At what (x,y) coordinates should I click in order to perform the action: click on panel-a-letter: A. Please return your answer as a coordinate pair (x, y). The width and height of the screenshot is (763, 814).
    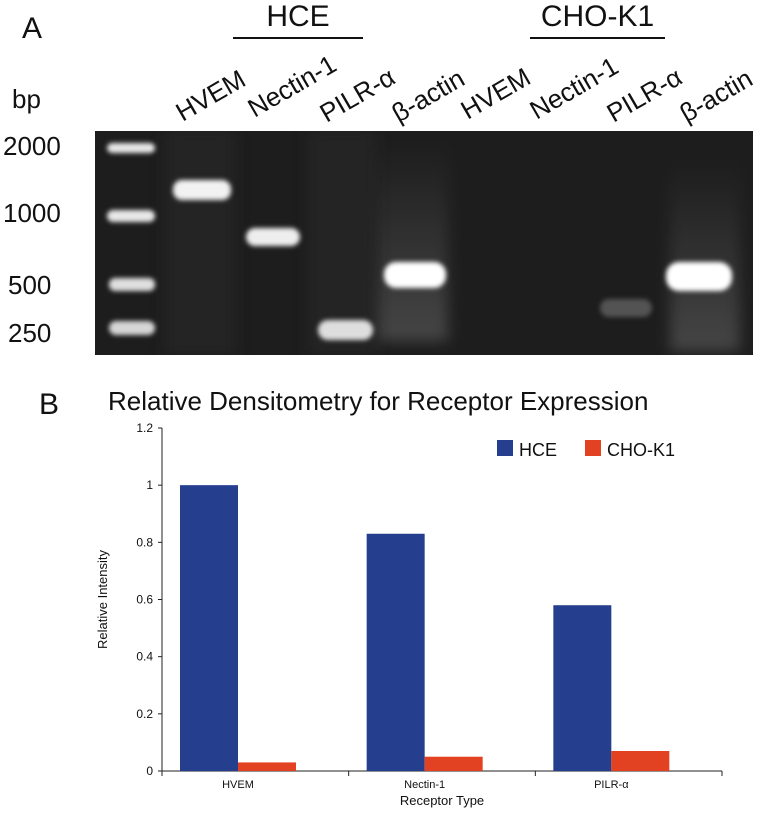
    Looking at the image, I should click on (32, 28).